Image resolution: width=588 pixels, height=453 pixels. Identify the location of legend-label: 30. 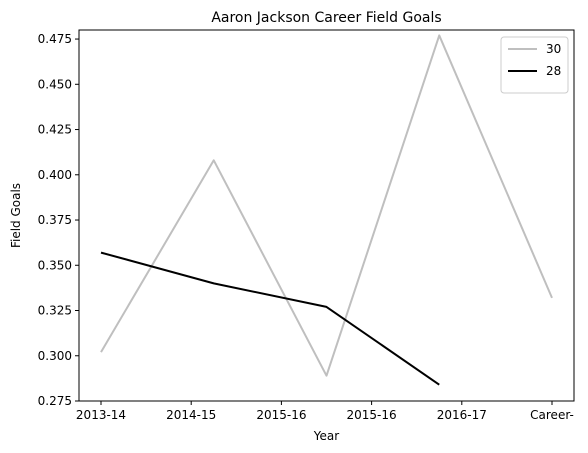
(553, 49).